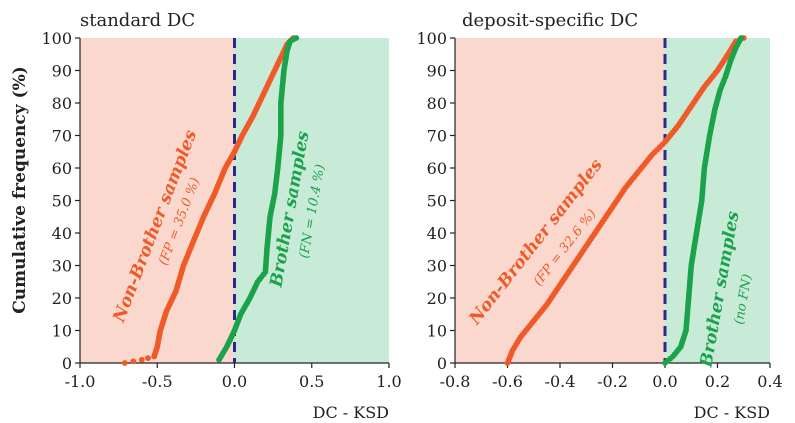 The width and height of the screenshot is (795, 423). I want to click on x-tick-label: -0.4, so click(560, 381).